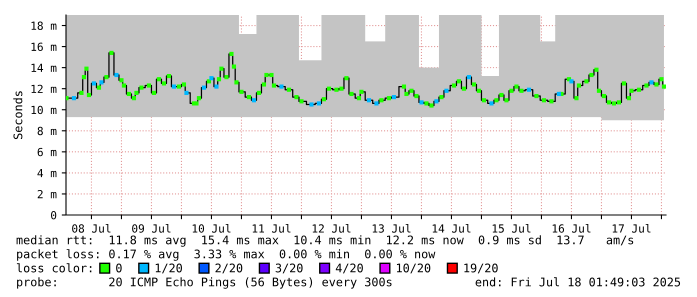 The width and height of the screenshot is (697, 297). What do you see at coordinates (325, 241) in the screenshot?
I see `text: median rtt: 11.8 ms avg 15.4 ms max 10.4 ms min 12.2 ms now 0.9 ms sd 13.7 am/s` at bounding box center [325, 241].